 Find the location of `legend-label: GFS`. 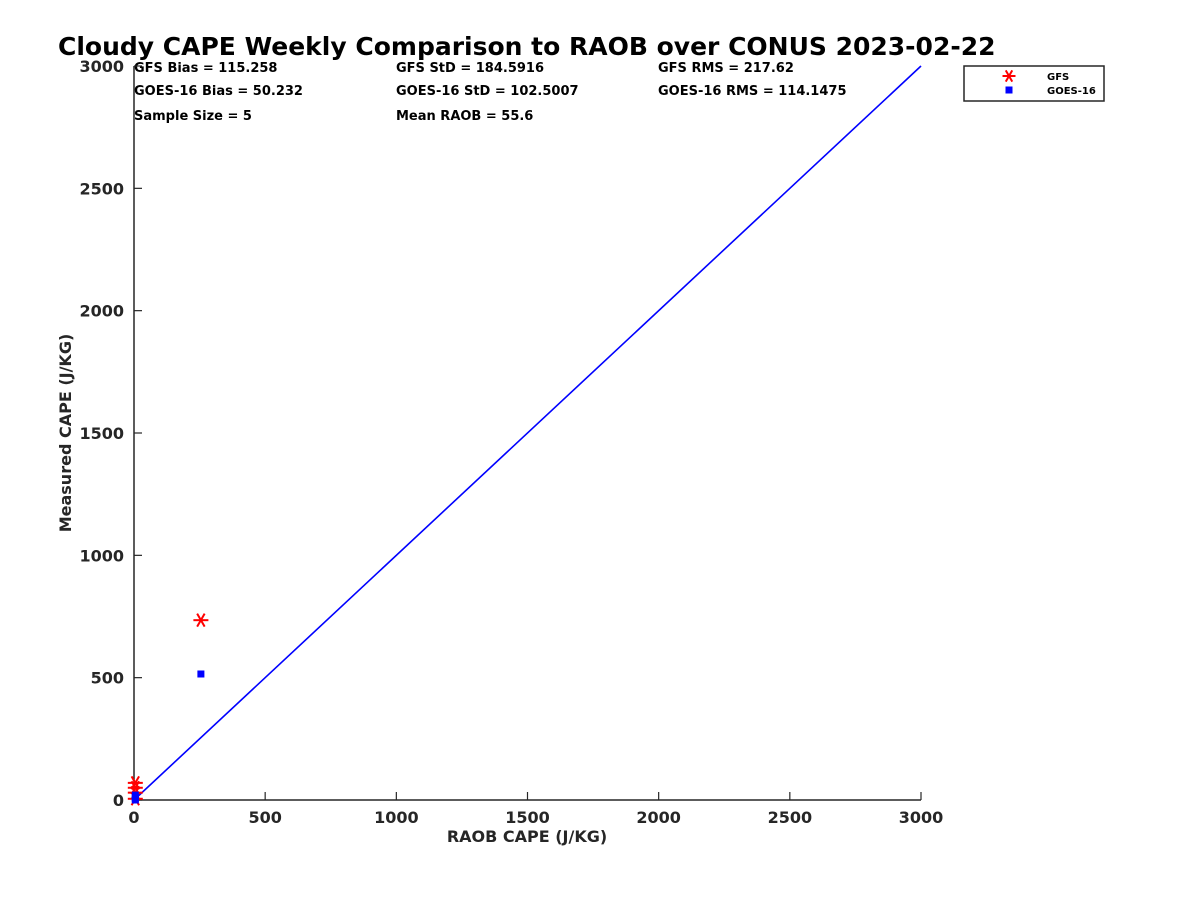

legend-label: GFS is located at coordinates (1058, 77).